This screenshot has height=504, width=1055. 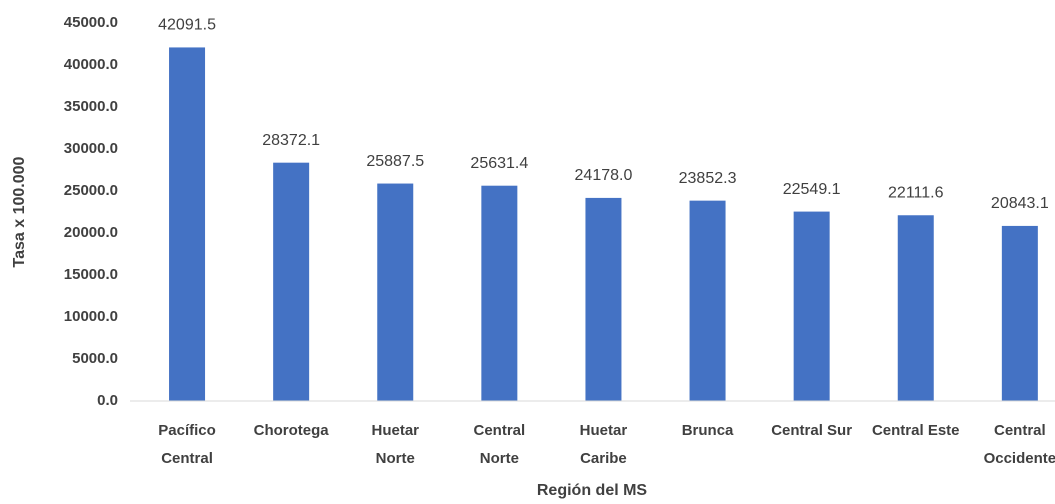 What do you see at coordinates (395, 444) in the screenshot?
I see `x-tick-label: Huetar Norte` at bounding box center [395, 444].